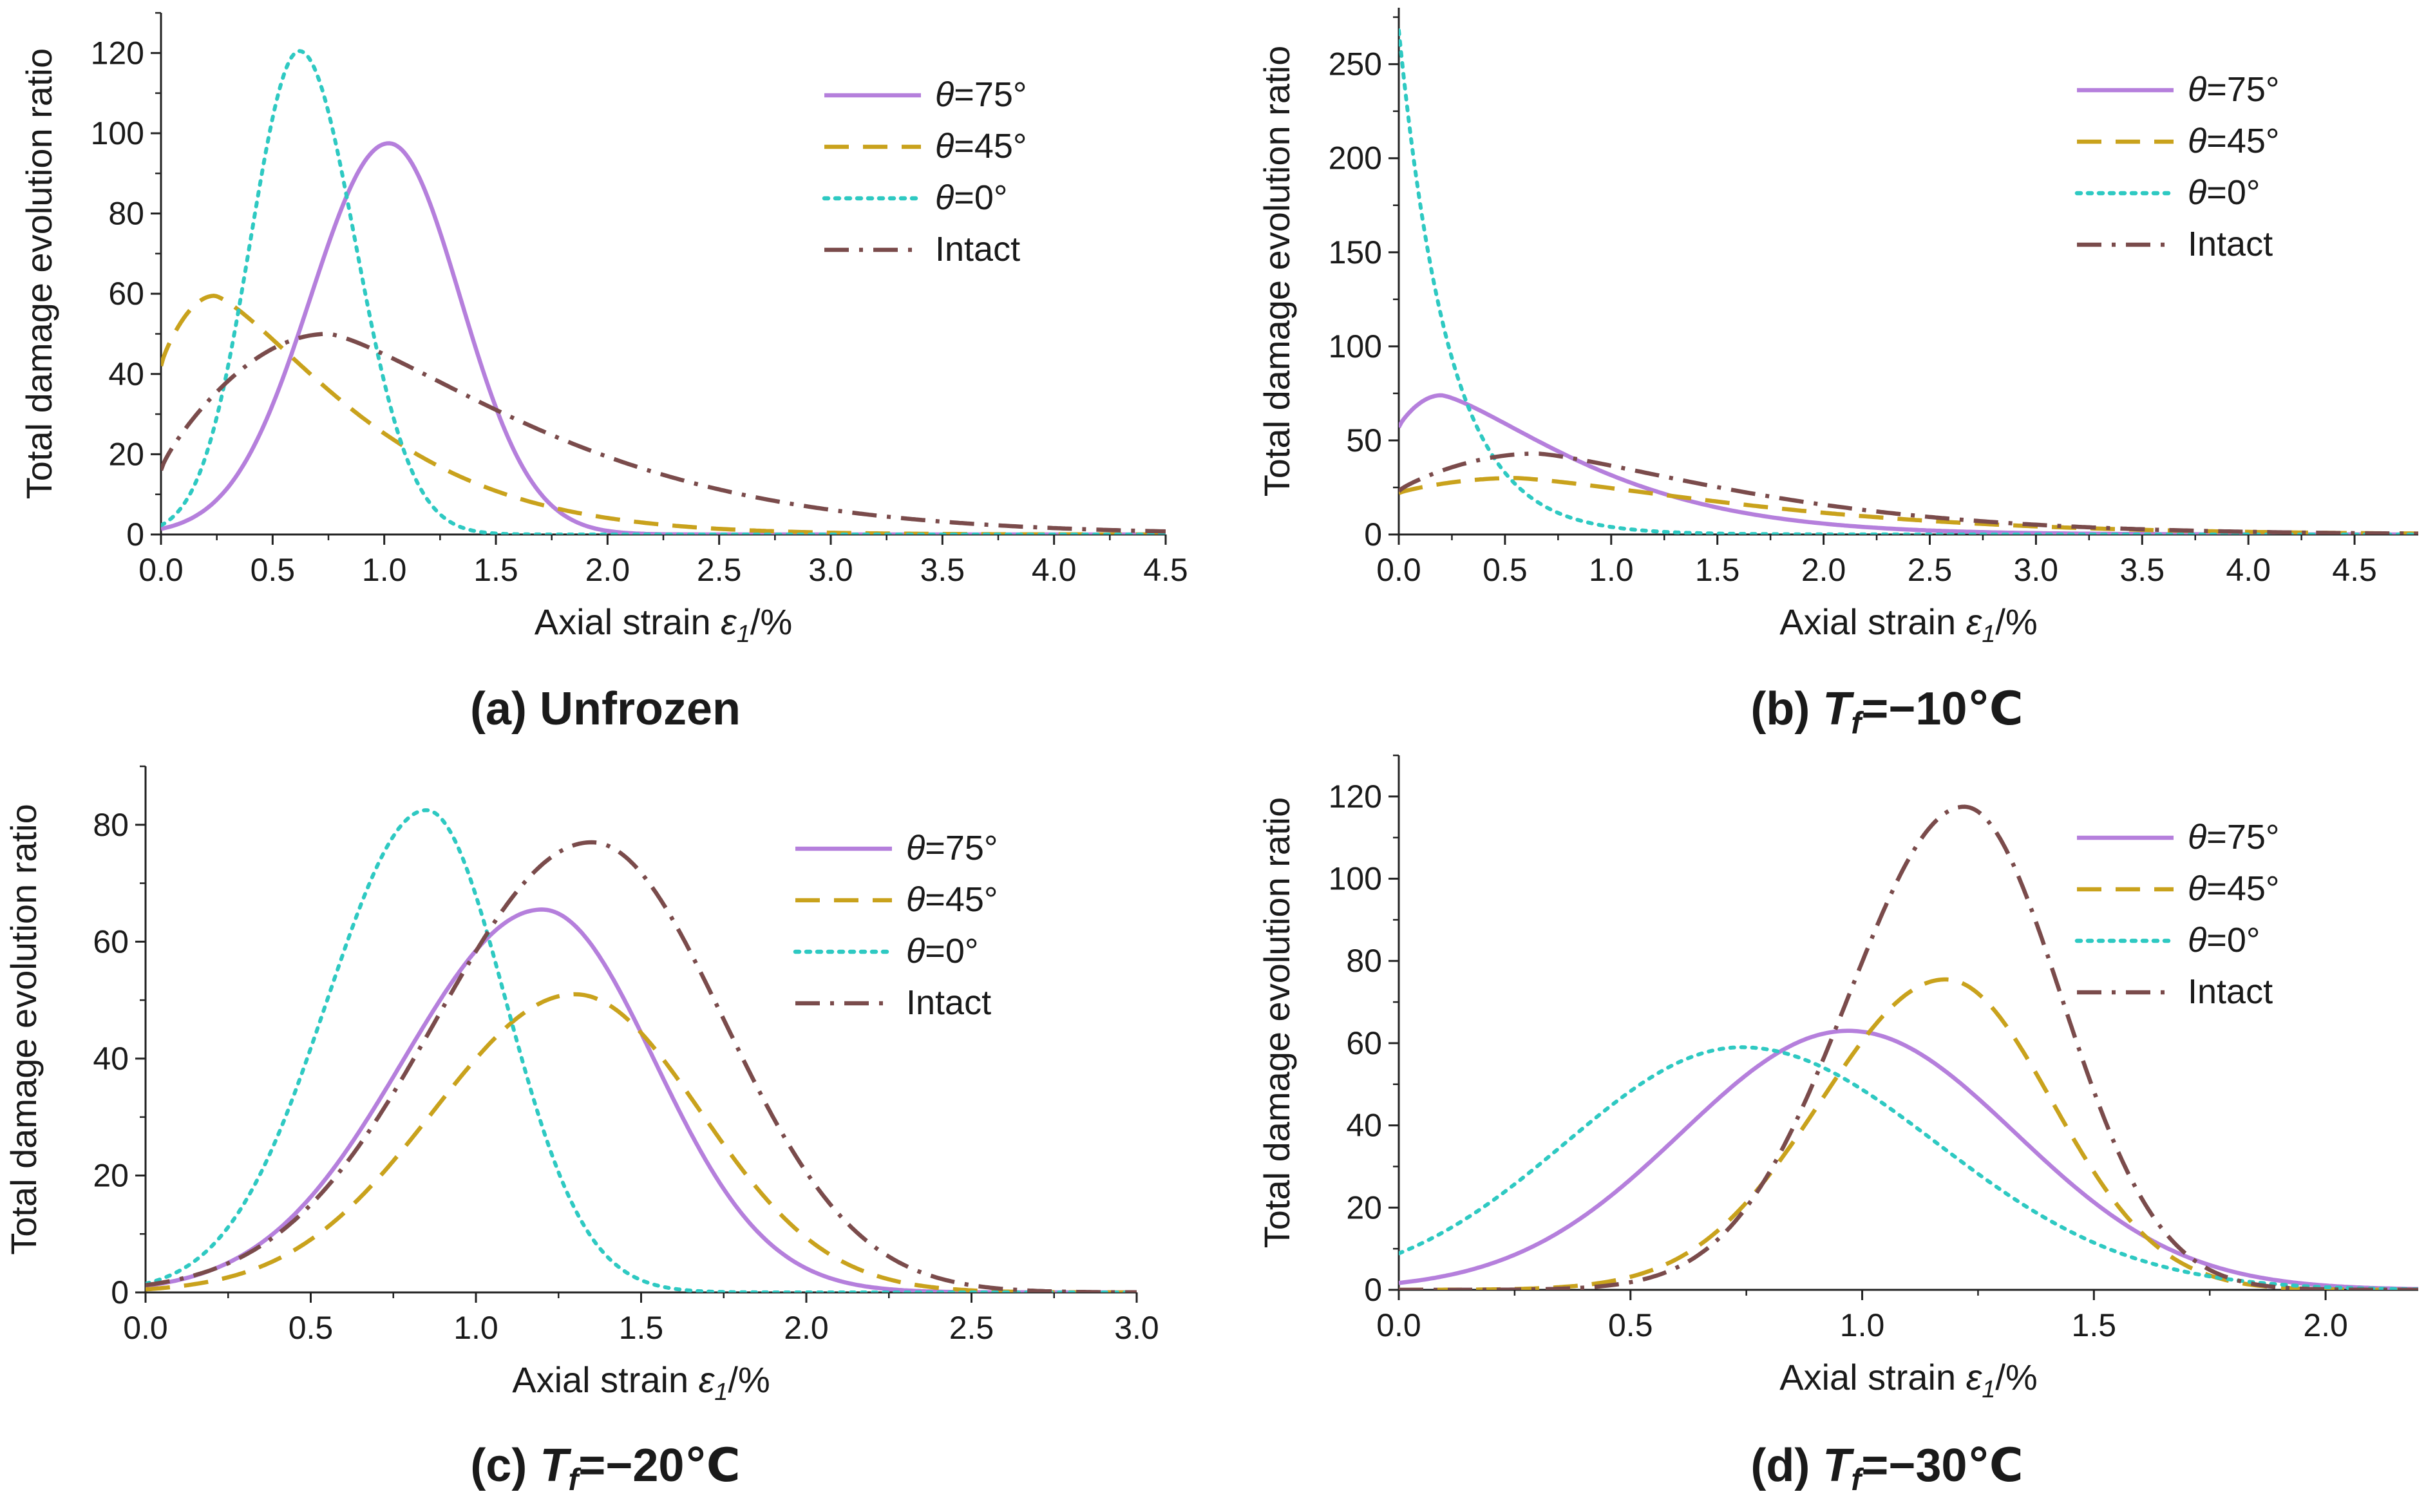  What do you see at coordinates (1364, 440) in the screenshot?
I see `y-tick-label: 50` at bounding box center [1364, 440].